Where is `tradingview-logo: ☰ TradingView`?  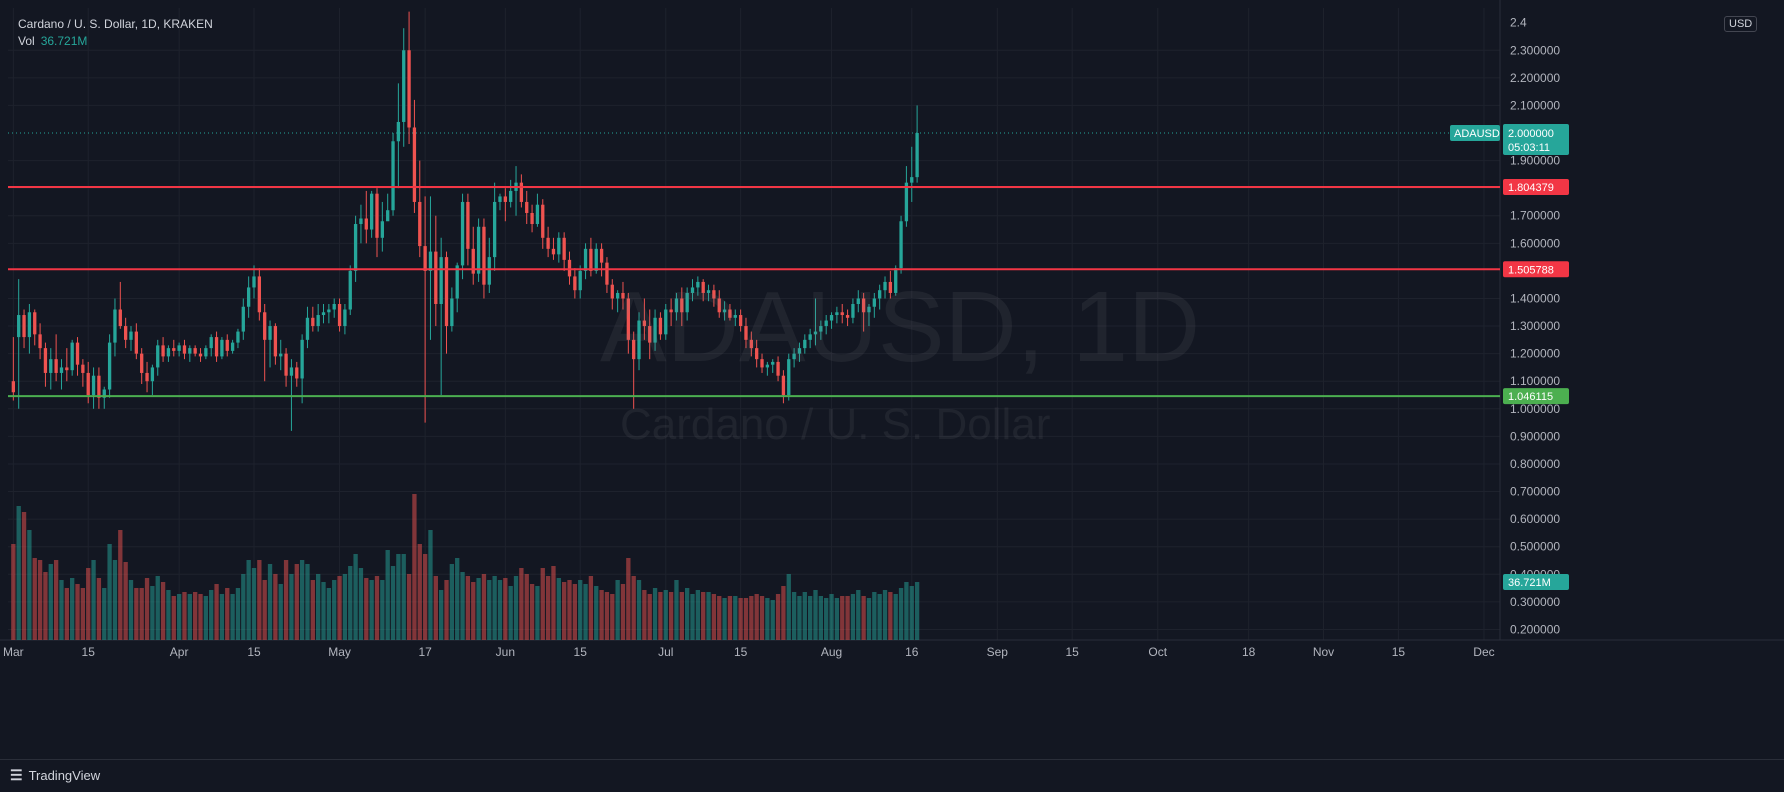 tradingview-logo: ☰ TradingView is located at coordinates (55, 775).